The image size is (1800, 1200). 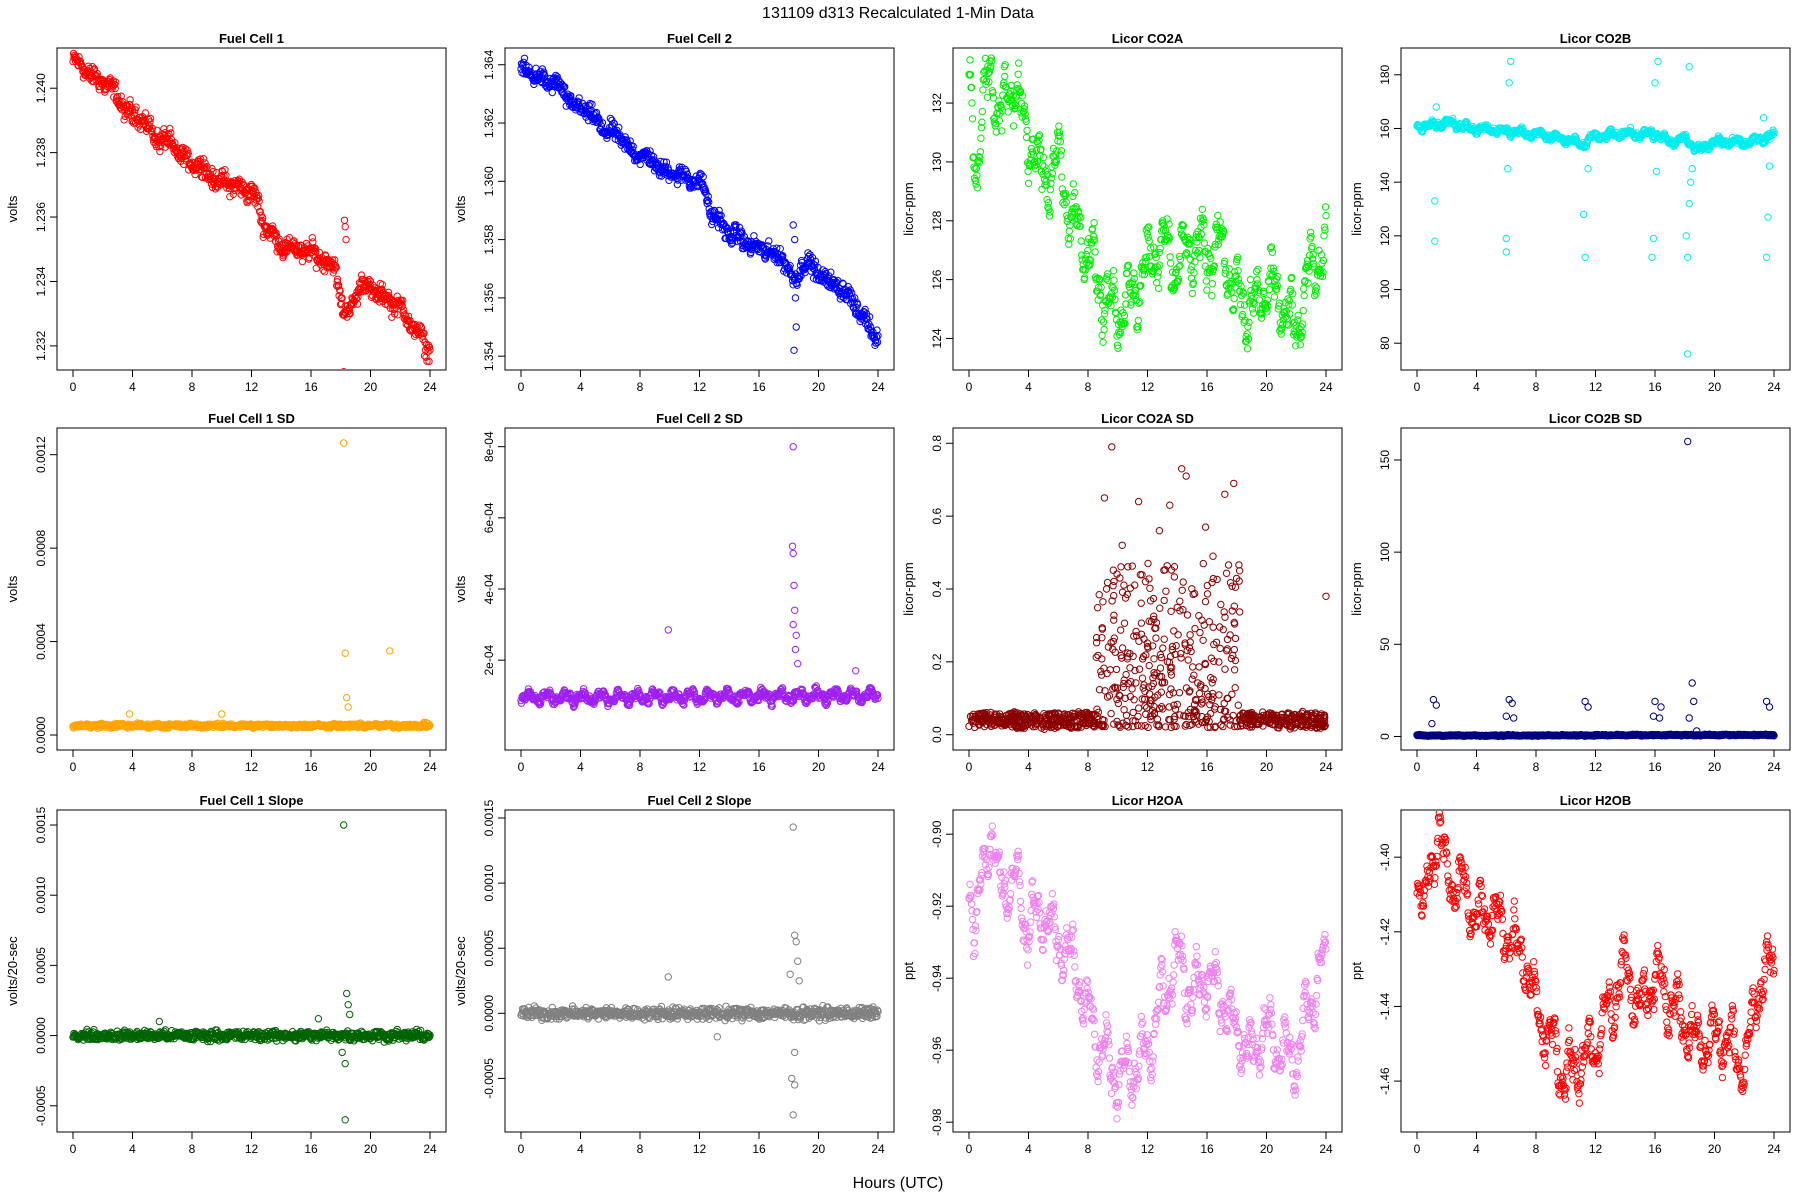 What do you see at coordinates (1385, 182) in the screenshot?
I see `y-tick-label: 140` at bounding box center [1385, 182].